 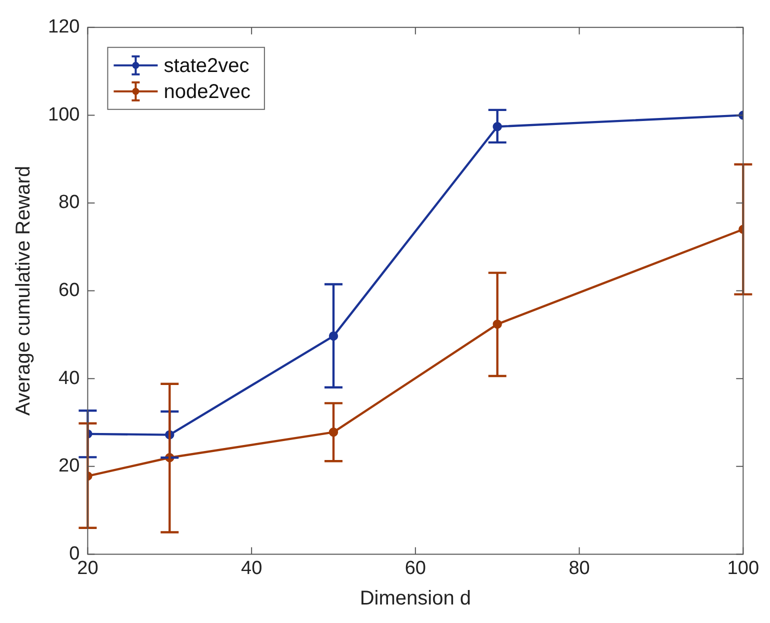 What do you see at coordinates (69, 203) in the screenshot?
I see `y-tick-label: 80` at bounding box center [69, 203].